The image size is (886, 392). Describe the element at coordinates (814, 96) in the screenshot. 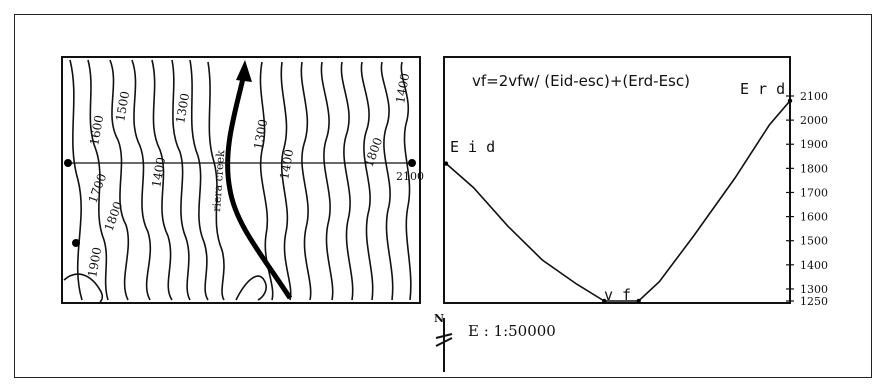

I see `y-tick-label: 2100` at that location.